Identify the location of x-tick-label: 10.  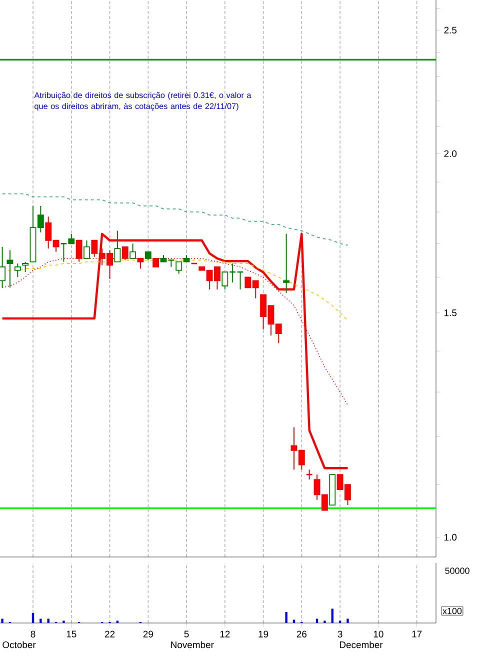
(379, 634).